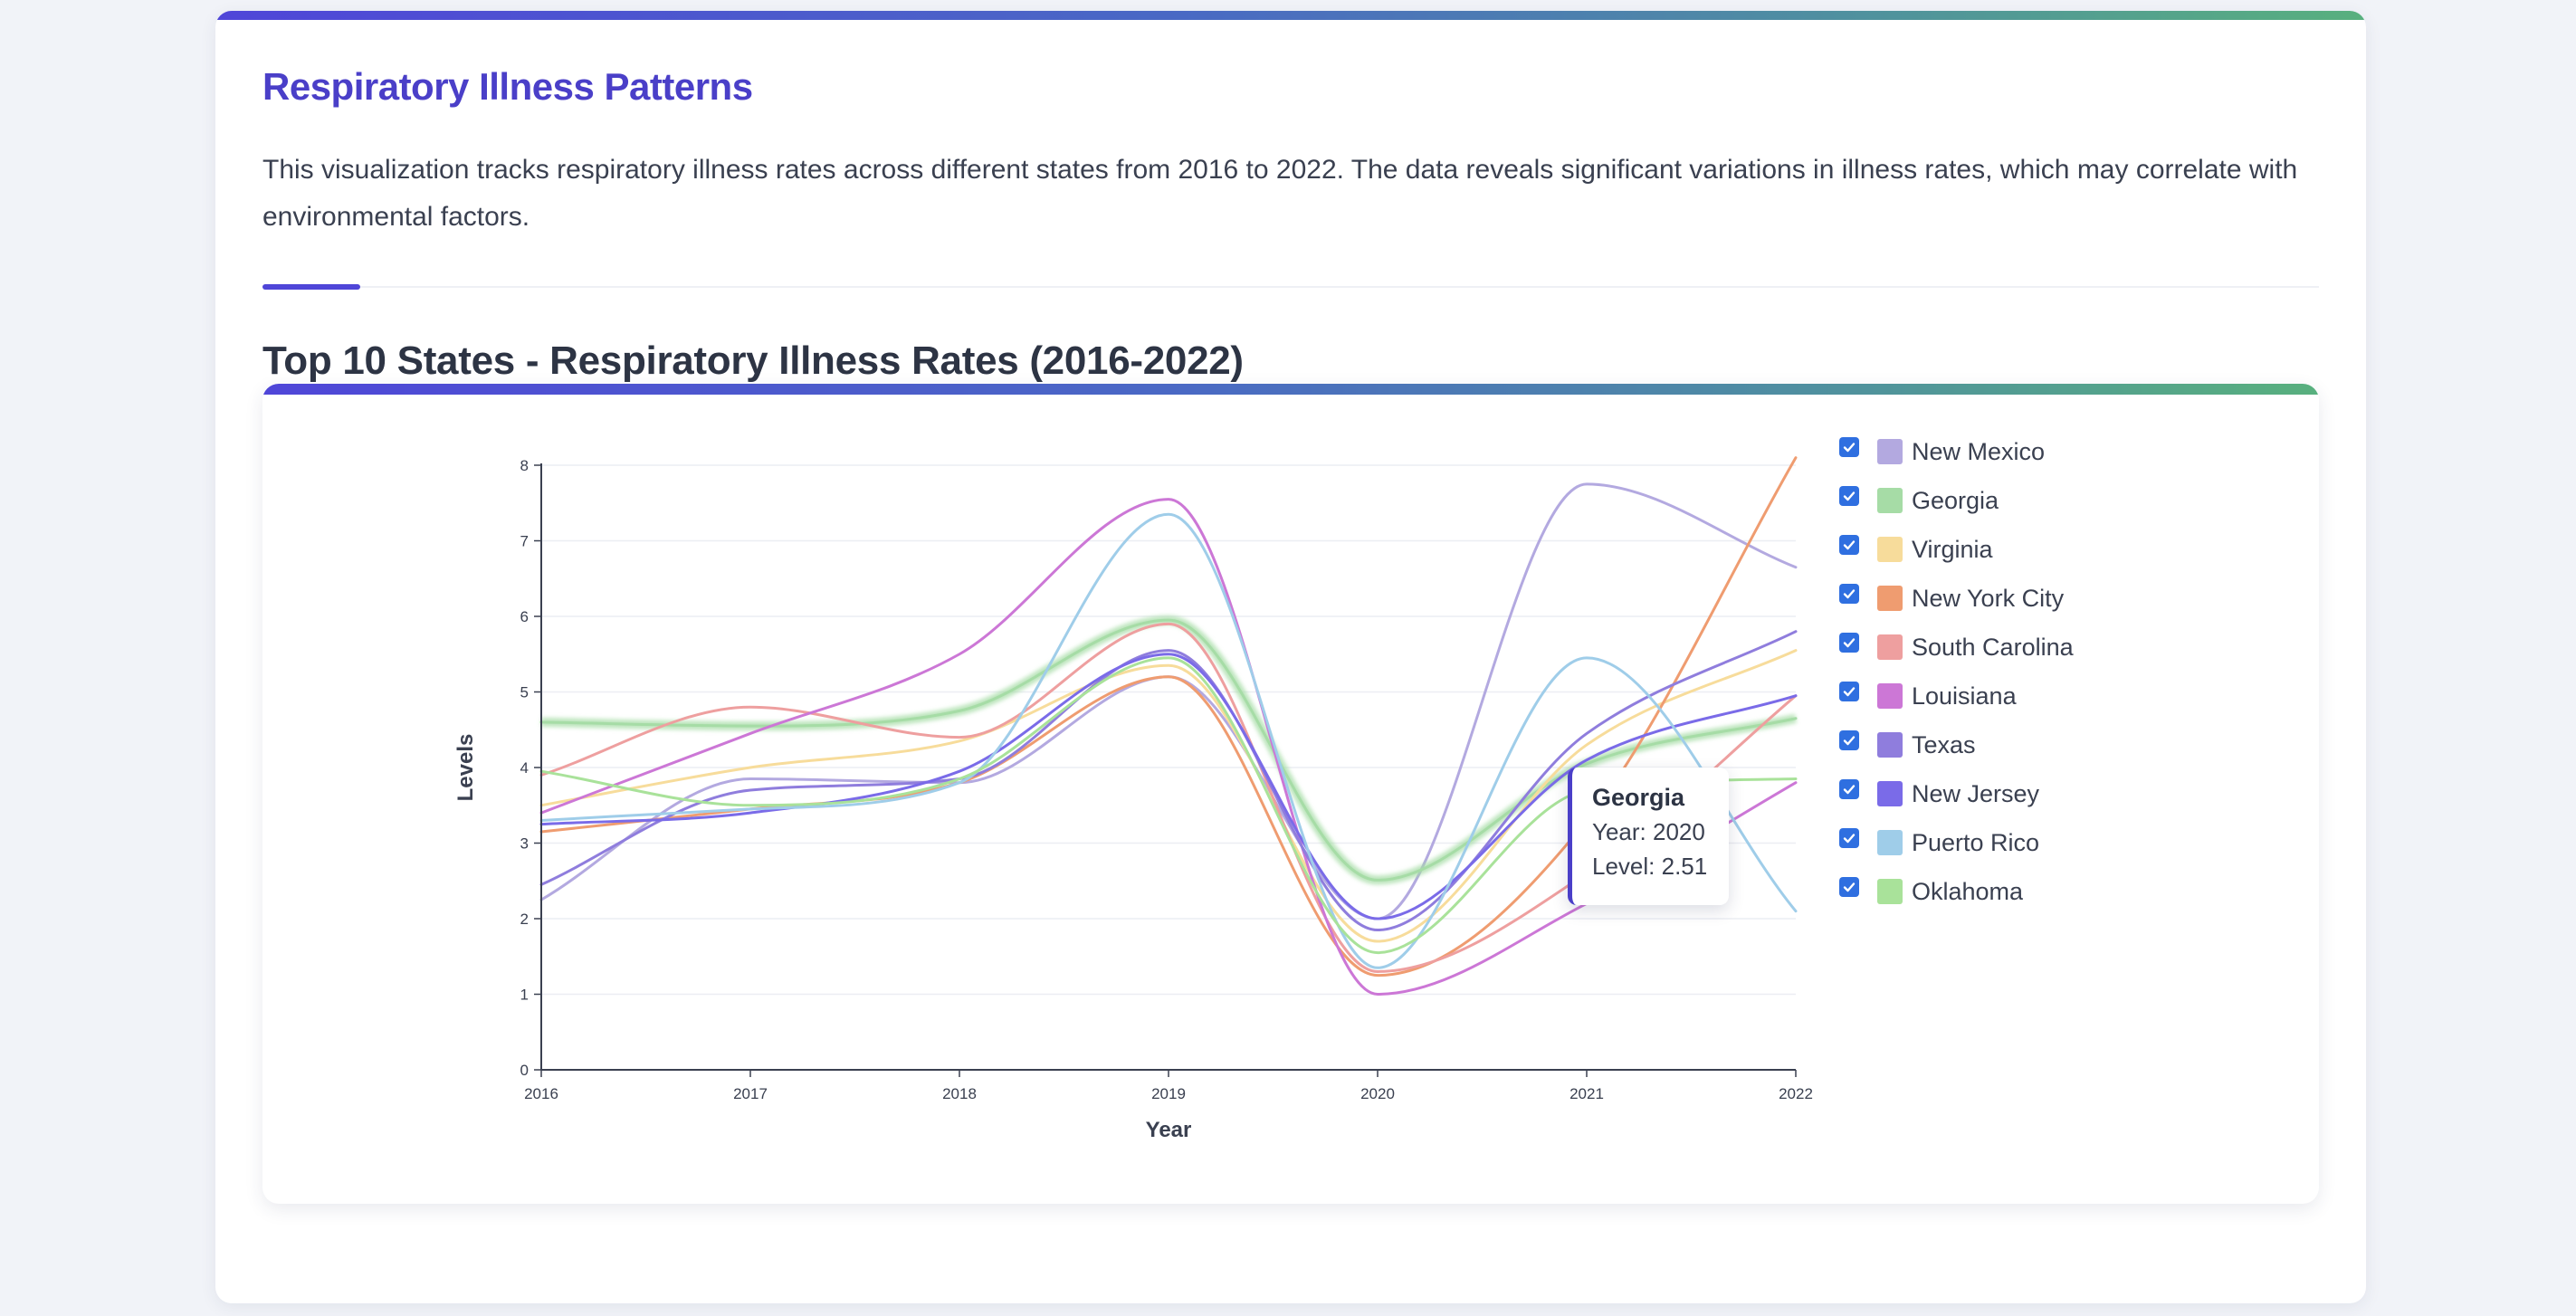 This screenshot has width=2576, height=1316. What do you see at coordinates (1291, 287) in the screenshot?
I see `section-divider` at bounding box center [1291, 287].